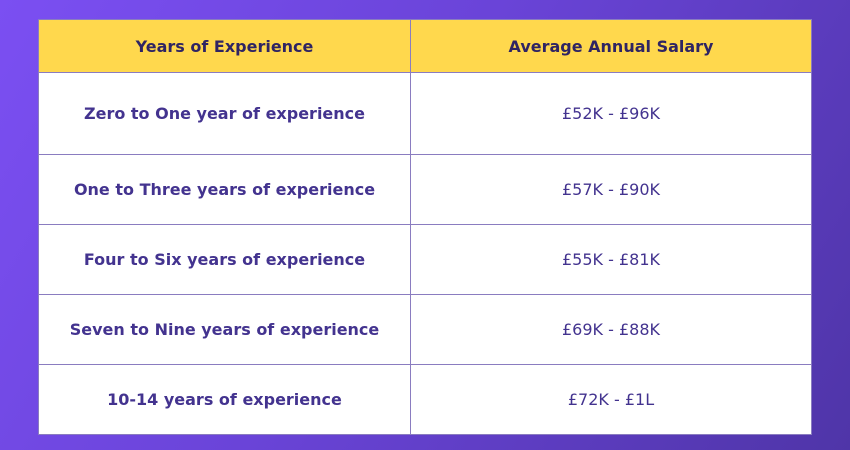  What do you see at coordinates (224, 399) in the screenshot?
I see `experience-cell: 10-14 years of experience` at bounding box center [224, 399].